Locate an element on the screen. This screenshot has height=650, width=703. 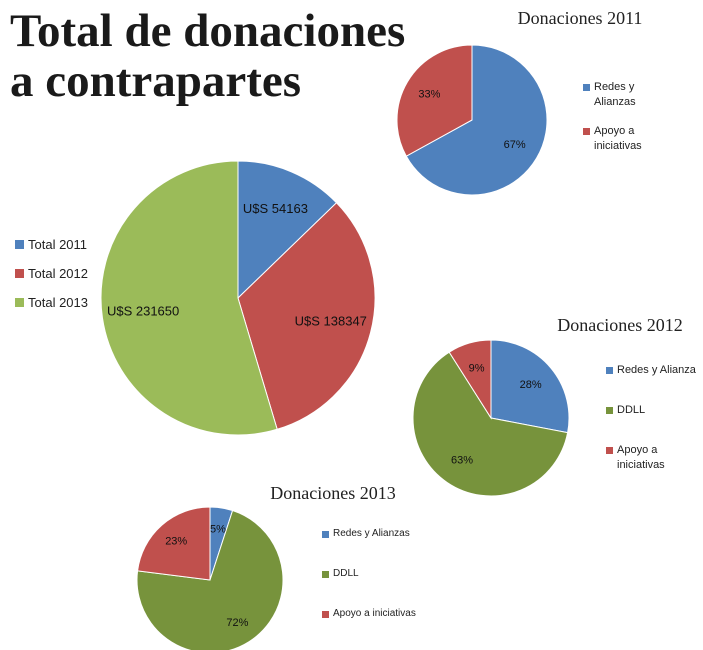
pie-title: Donaciones 2011 is located at coordinates (580, 18).